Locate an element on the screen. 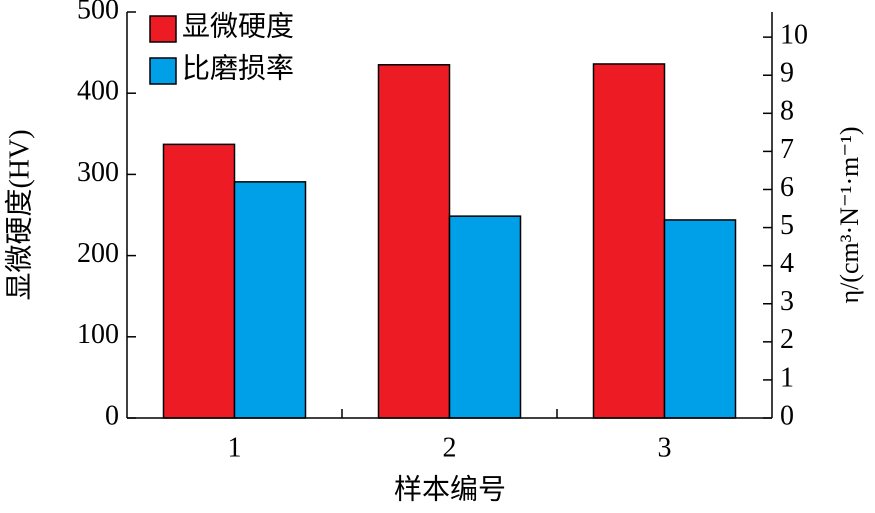 The width and height of the screenshot is (875, 513). y-axis-label: 显微硬度(HV) is located at coordinates (19, 214).